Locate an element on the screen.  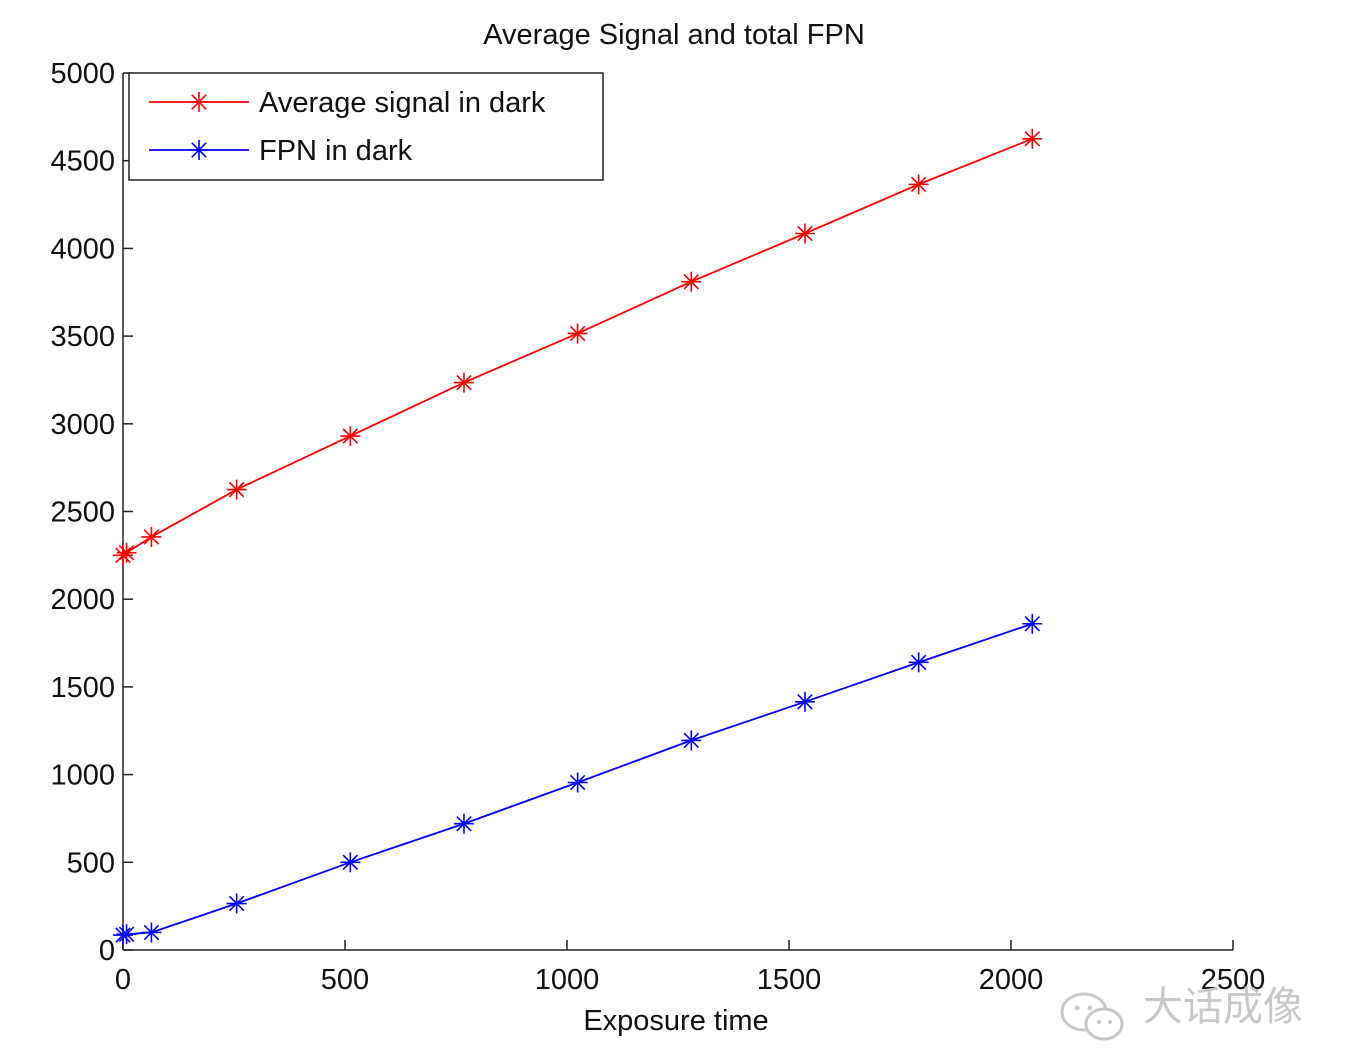
y-axis-ticks: 0 500 1000 1500 2000 2500 3000 3500 4000 4500 5000 is located at coordinates (91, 512).